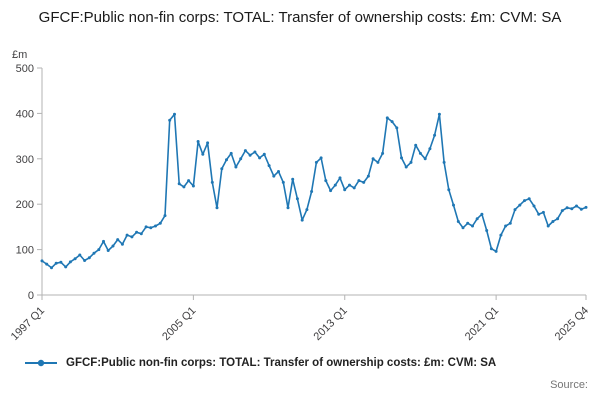 The width and height of the screenshot is (600, 400). I want to click on y-axis-unit-label: £m, so click(19, 55).